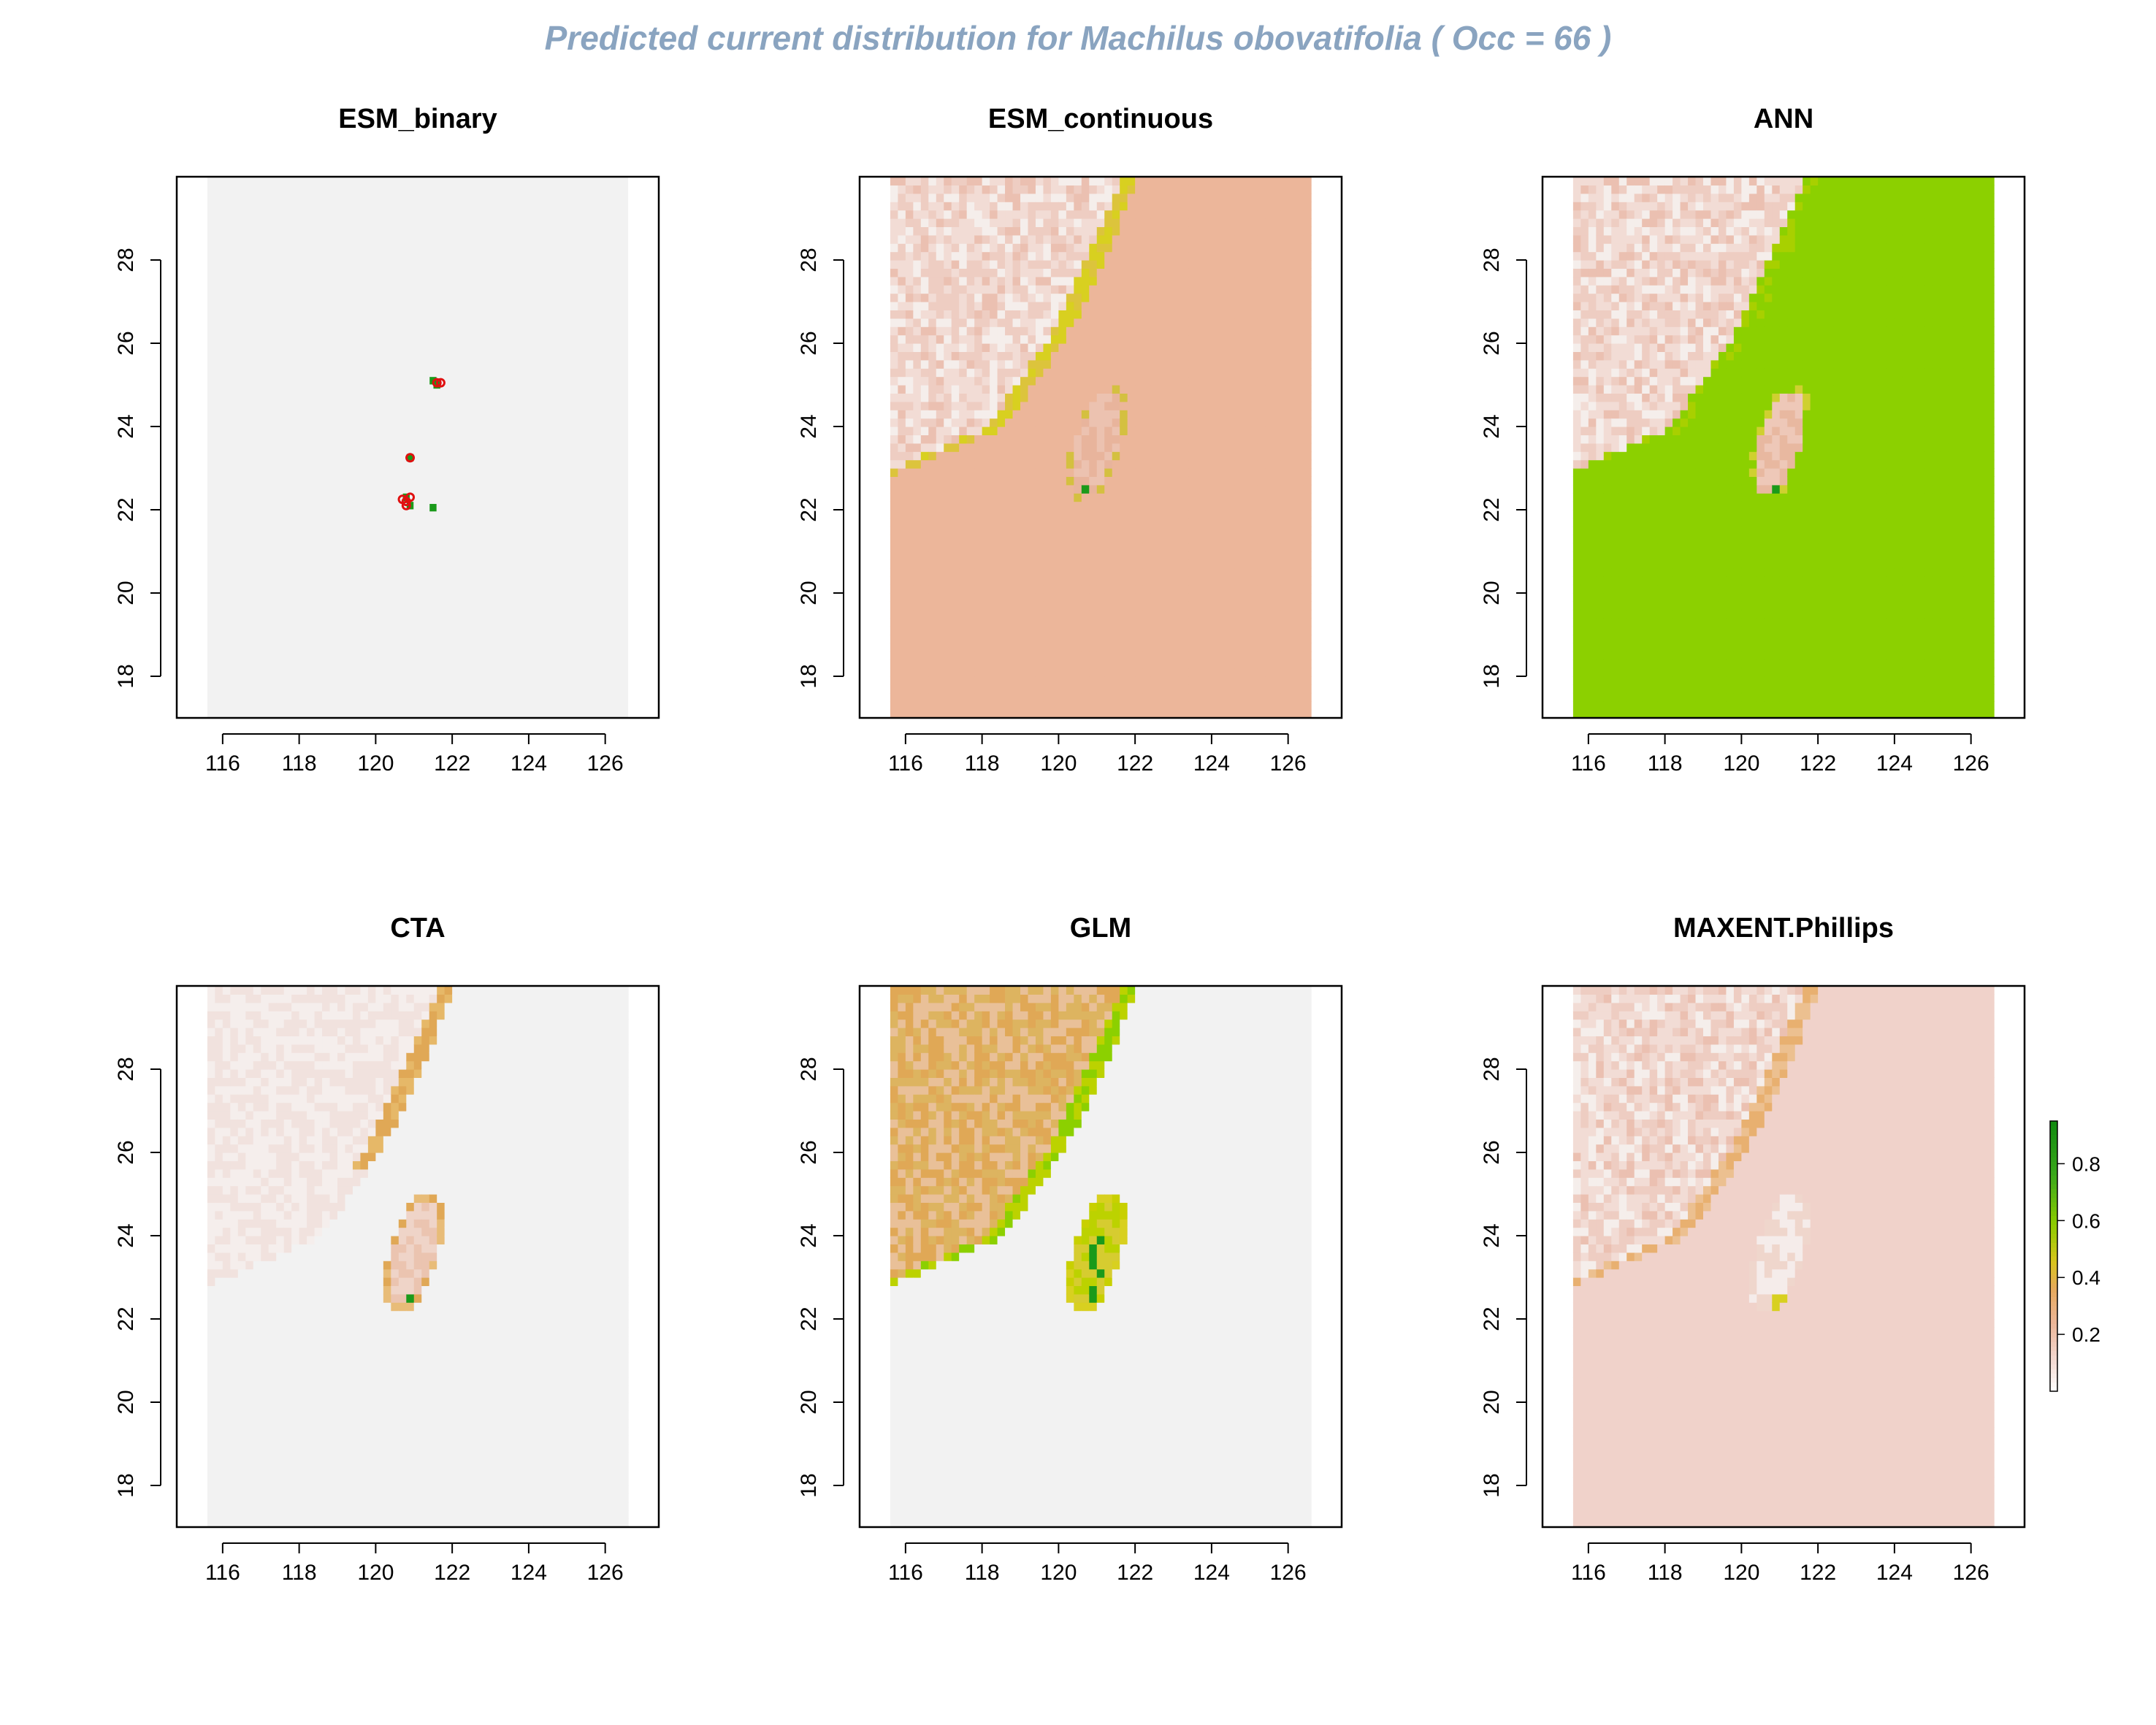 The image size is (2156, 1725). I want to click on panel-ESM_binary: ESM_binary 116 118 120 122 124 126 18 20 22 24 26 28, so click(387, 440).